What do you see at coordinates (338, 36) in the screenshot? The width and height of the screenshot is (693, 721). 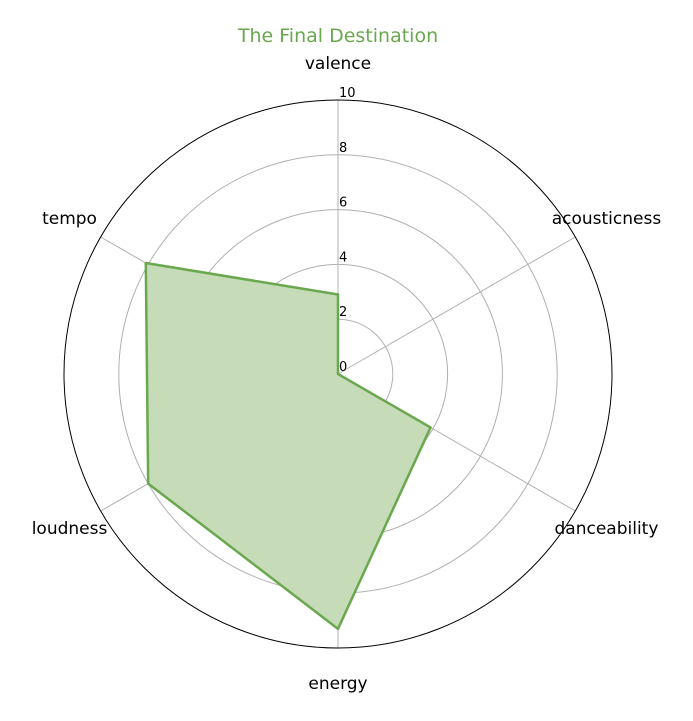 I see `chart-title: The Final Destination` at bounding box center [338, 36].